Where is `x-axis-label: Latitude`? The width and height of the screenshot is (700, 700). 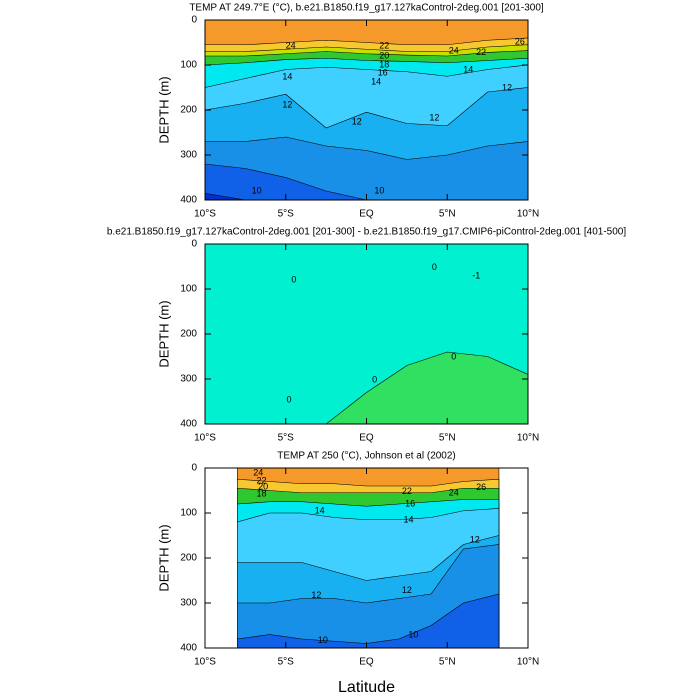 x-axis-label: Latitude is located at coordinates (366, 687).